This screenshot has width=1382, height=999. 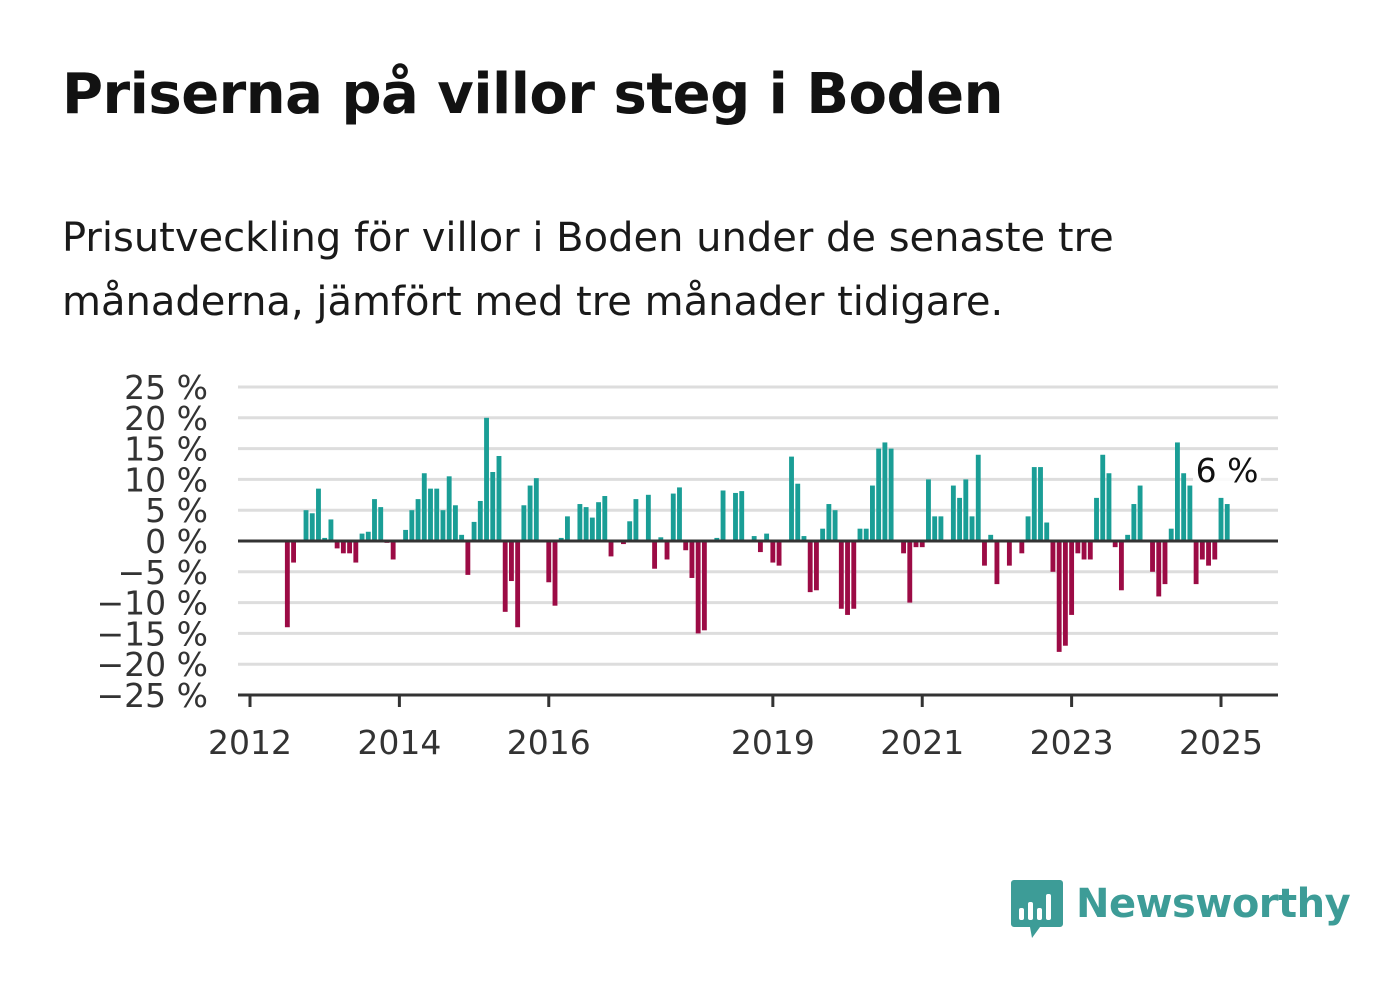 What do you see at coordinates (153, 695) in the screenshot?
I see `y-tick-label: −25 %` at bounding box center [153, 695].